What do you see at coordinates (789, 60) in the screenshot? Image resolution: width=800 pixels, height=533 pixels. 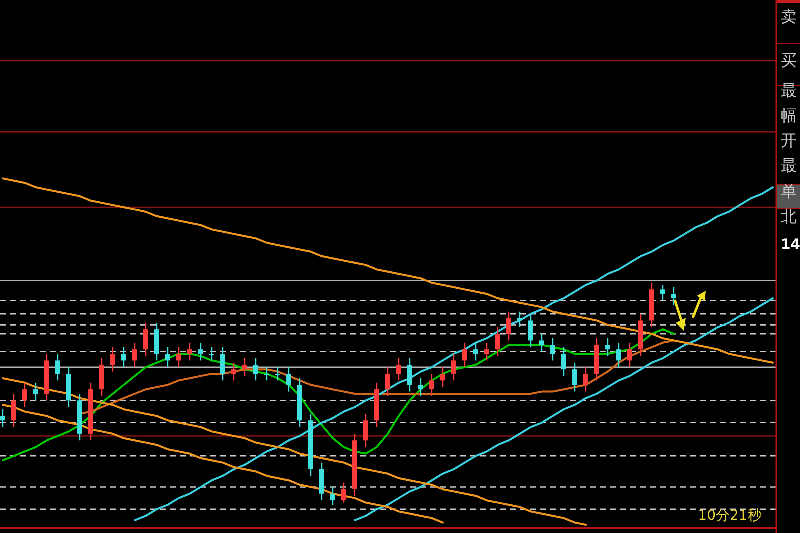 I see `text: 买` at bounding box center [789, 60].